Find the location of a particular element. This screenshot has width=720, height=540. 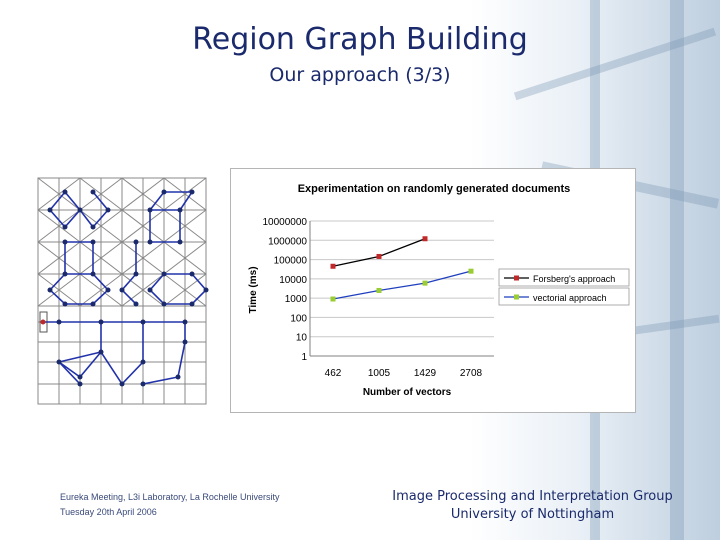

footer-left-line2: Tuesday 20th April 2006 is located at coordinates (108, 512).